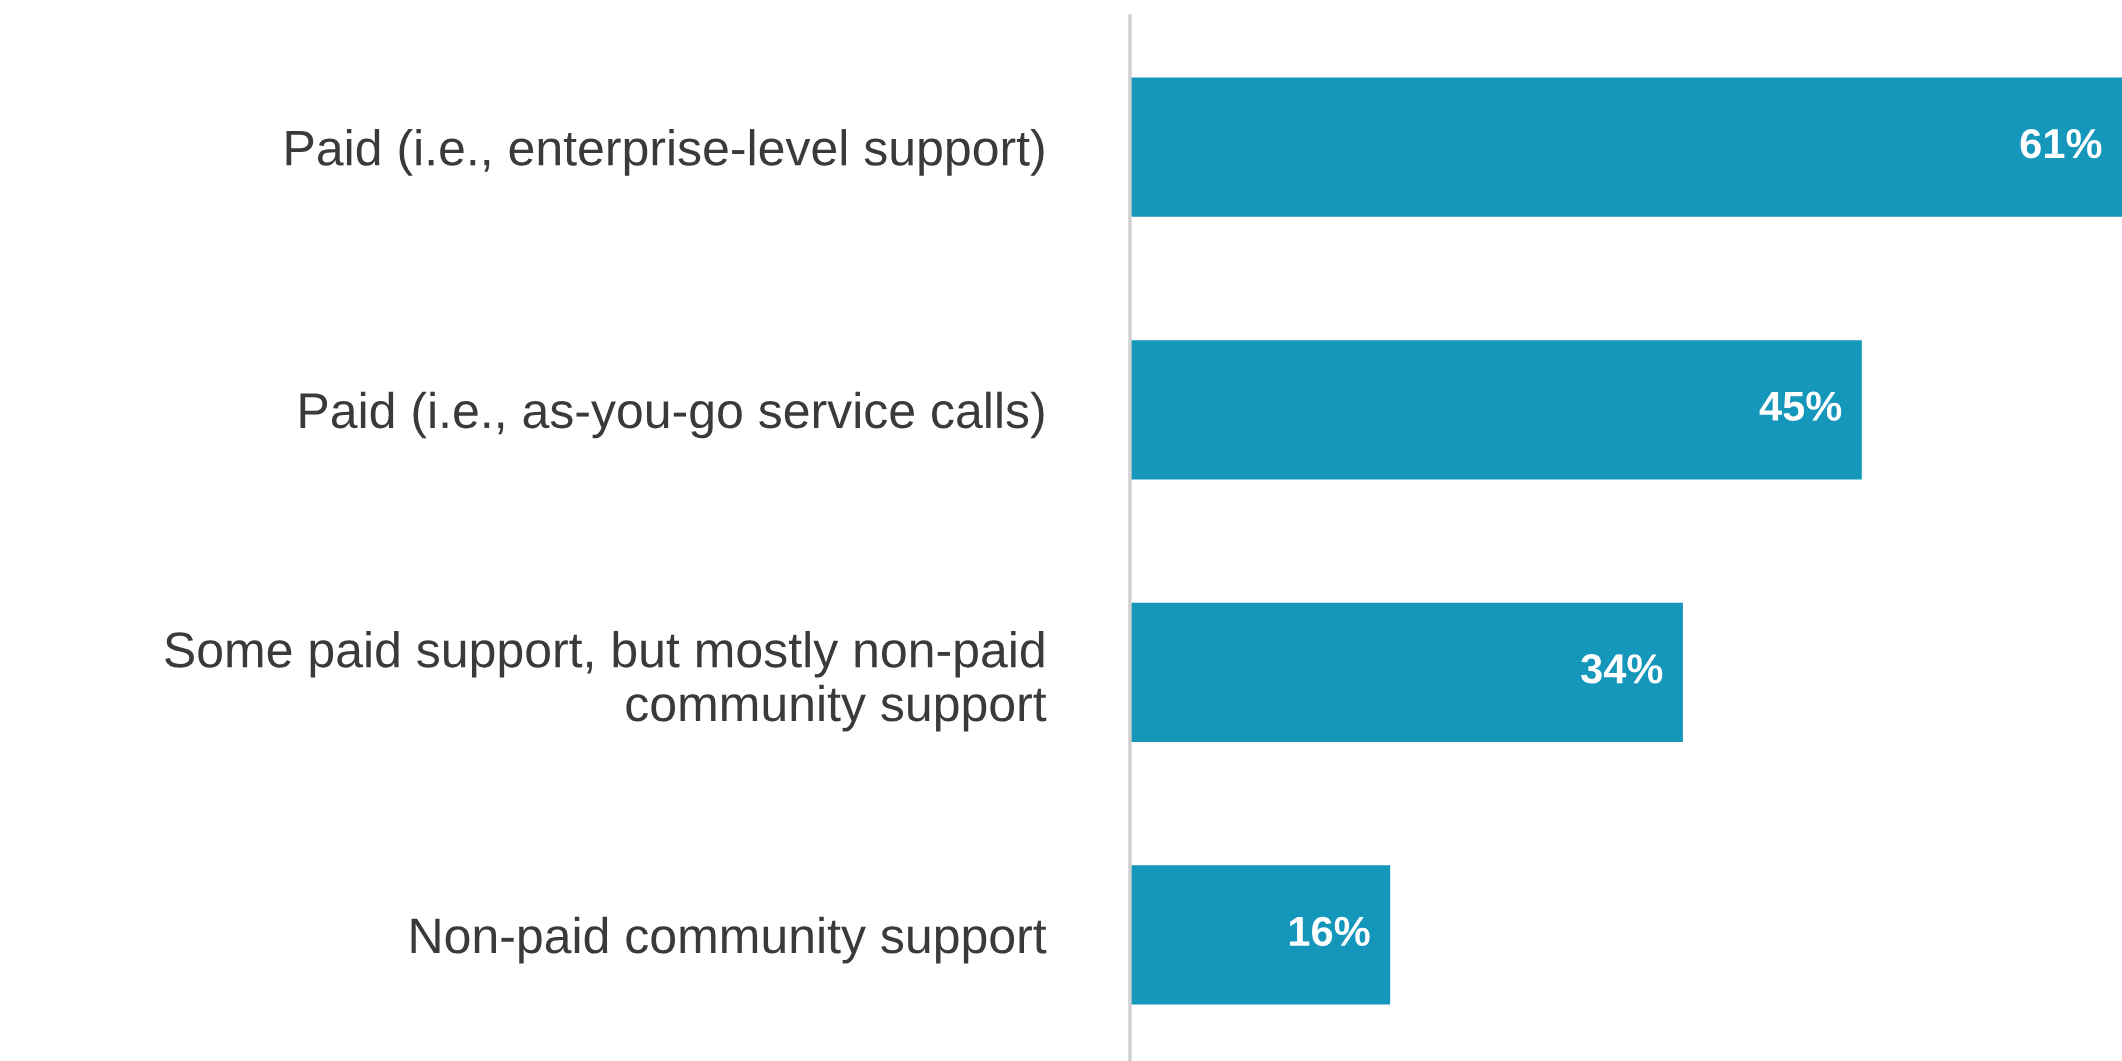  I want to click on y-tick-label: Paid (i.e., enterprise-level support), so click(665, 152).